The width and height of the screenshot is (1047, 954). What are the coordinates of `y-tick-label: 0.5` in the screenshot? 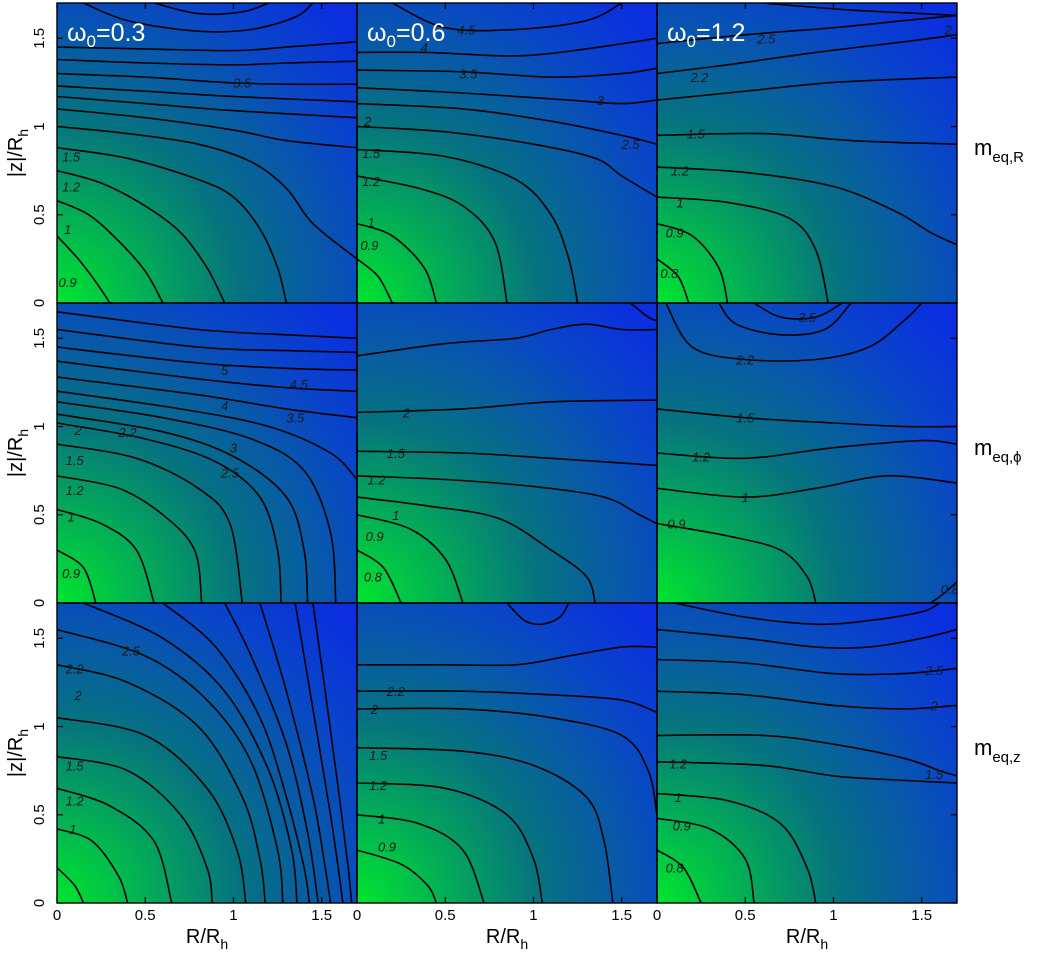 It's located at (39, 214).